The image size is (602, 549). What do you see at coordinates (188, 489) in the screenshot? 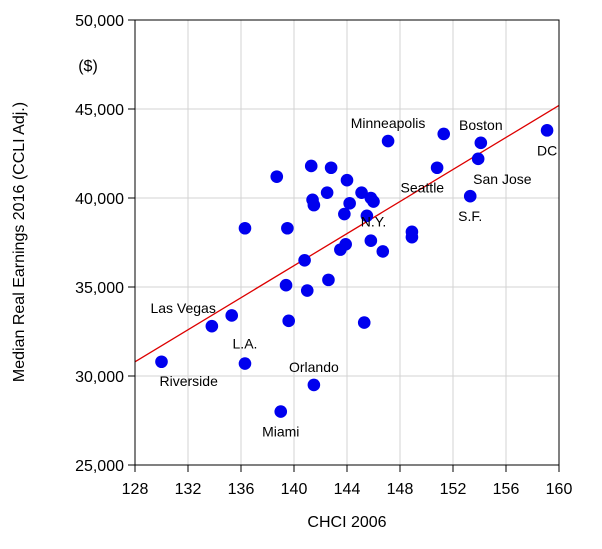
I see `x-tick-label: 132` at bounding box center [188, 489].